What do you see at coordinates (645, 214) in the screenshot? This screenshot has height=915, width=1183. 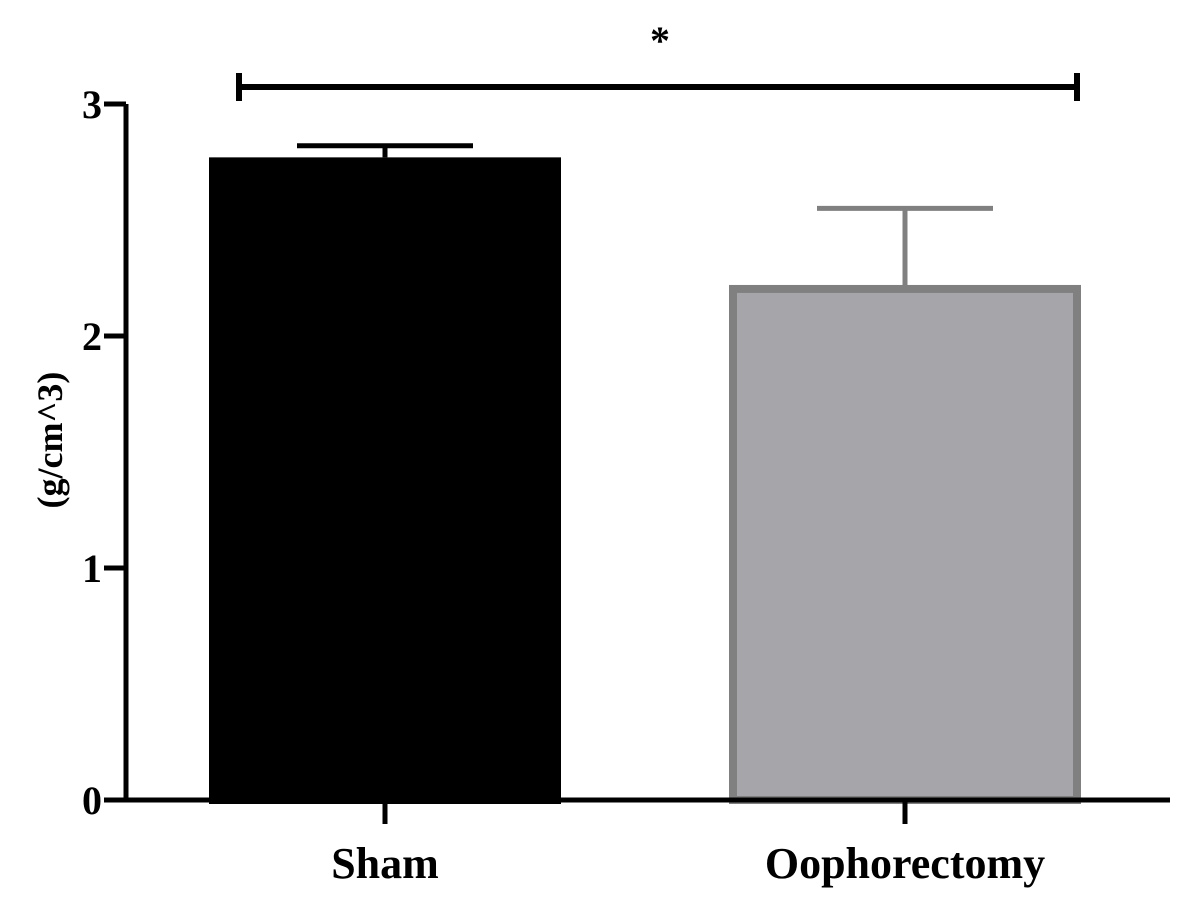 I see `error-bars-group` at bounding box center [645, 214].